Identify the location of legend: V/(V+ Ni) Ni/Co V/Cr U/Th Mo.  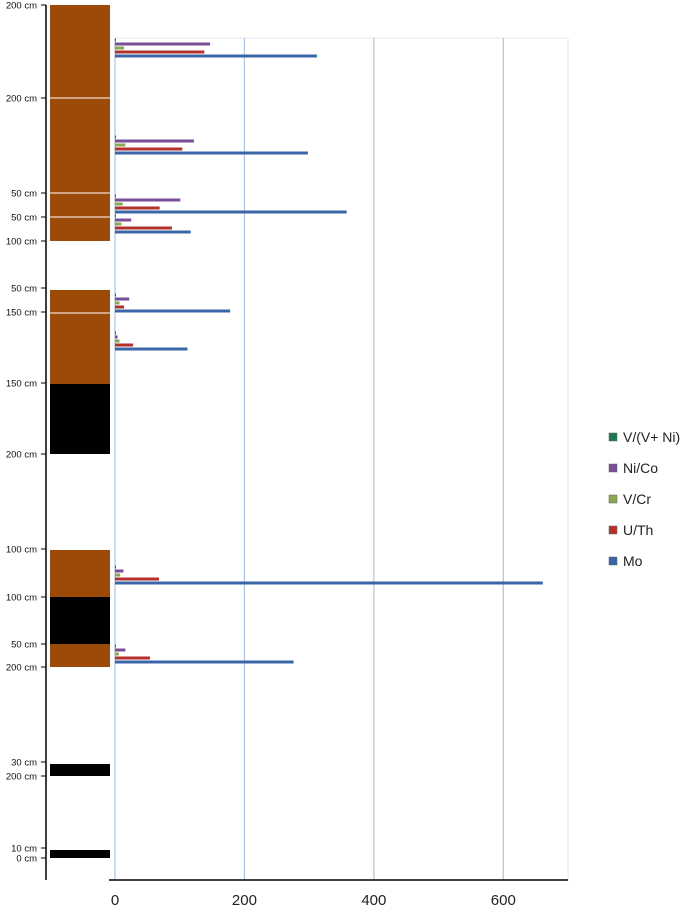
(644, 499).